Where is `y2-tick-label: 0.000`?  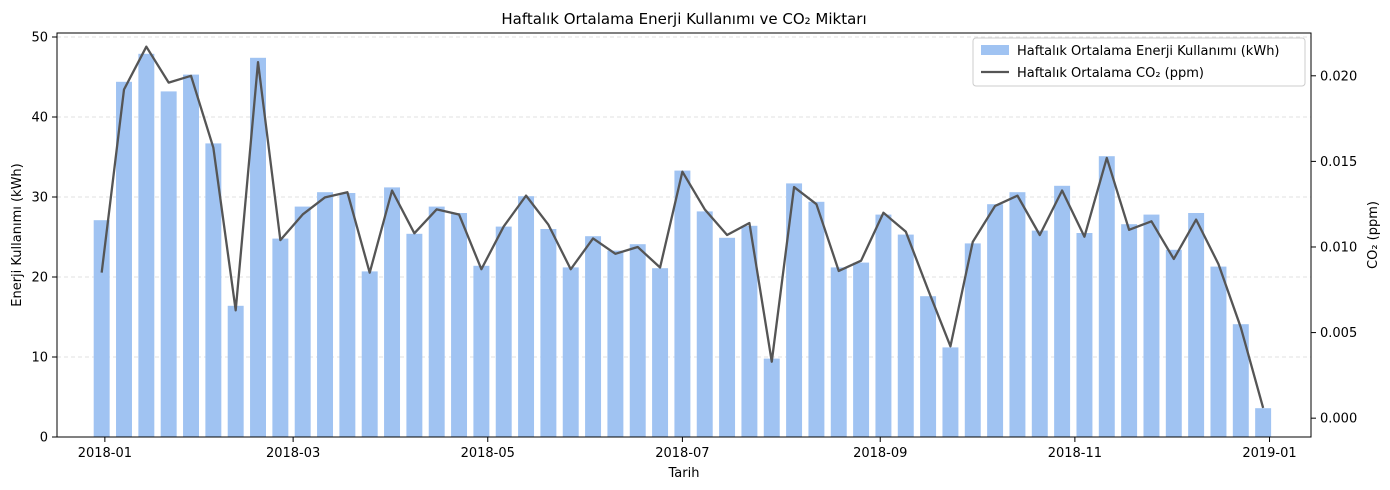 y2-tick-label: 0.000 is located at coordinates (1338, 419).